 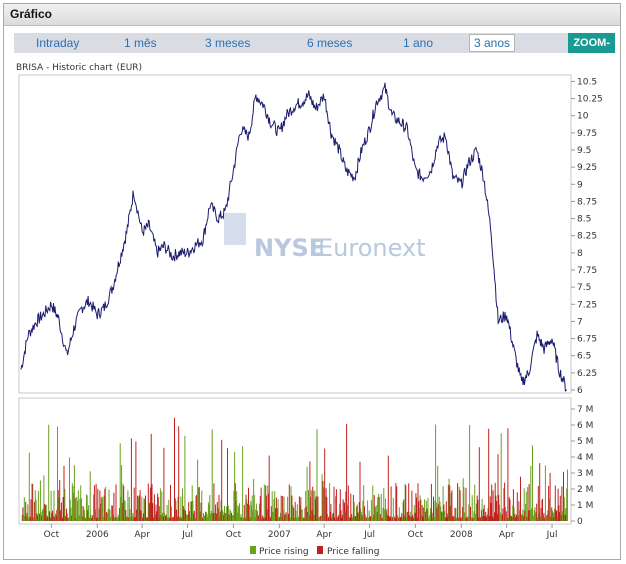 I want to click on zoom-button: ZOOM-, so click(x=591, y=43).